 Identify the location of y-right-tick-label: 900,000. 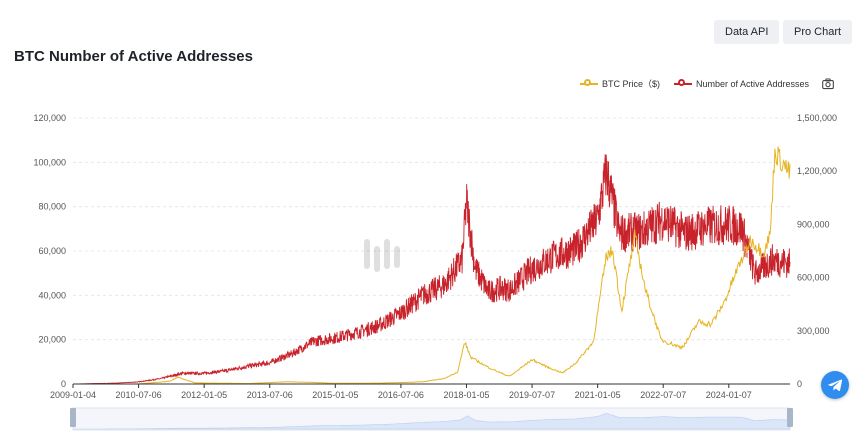
(813, 224).